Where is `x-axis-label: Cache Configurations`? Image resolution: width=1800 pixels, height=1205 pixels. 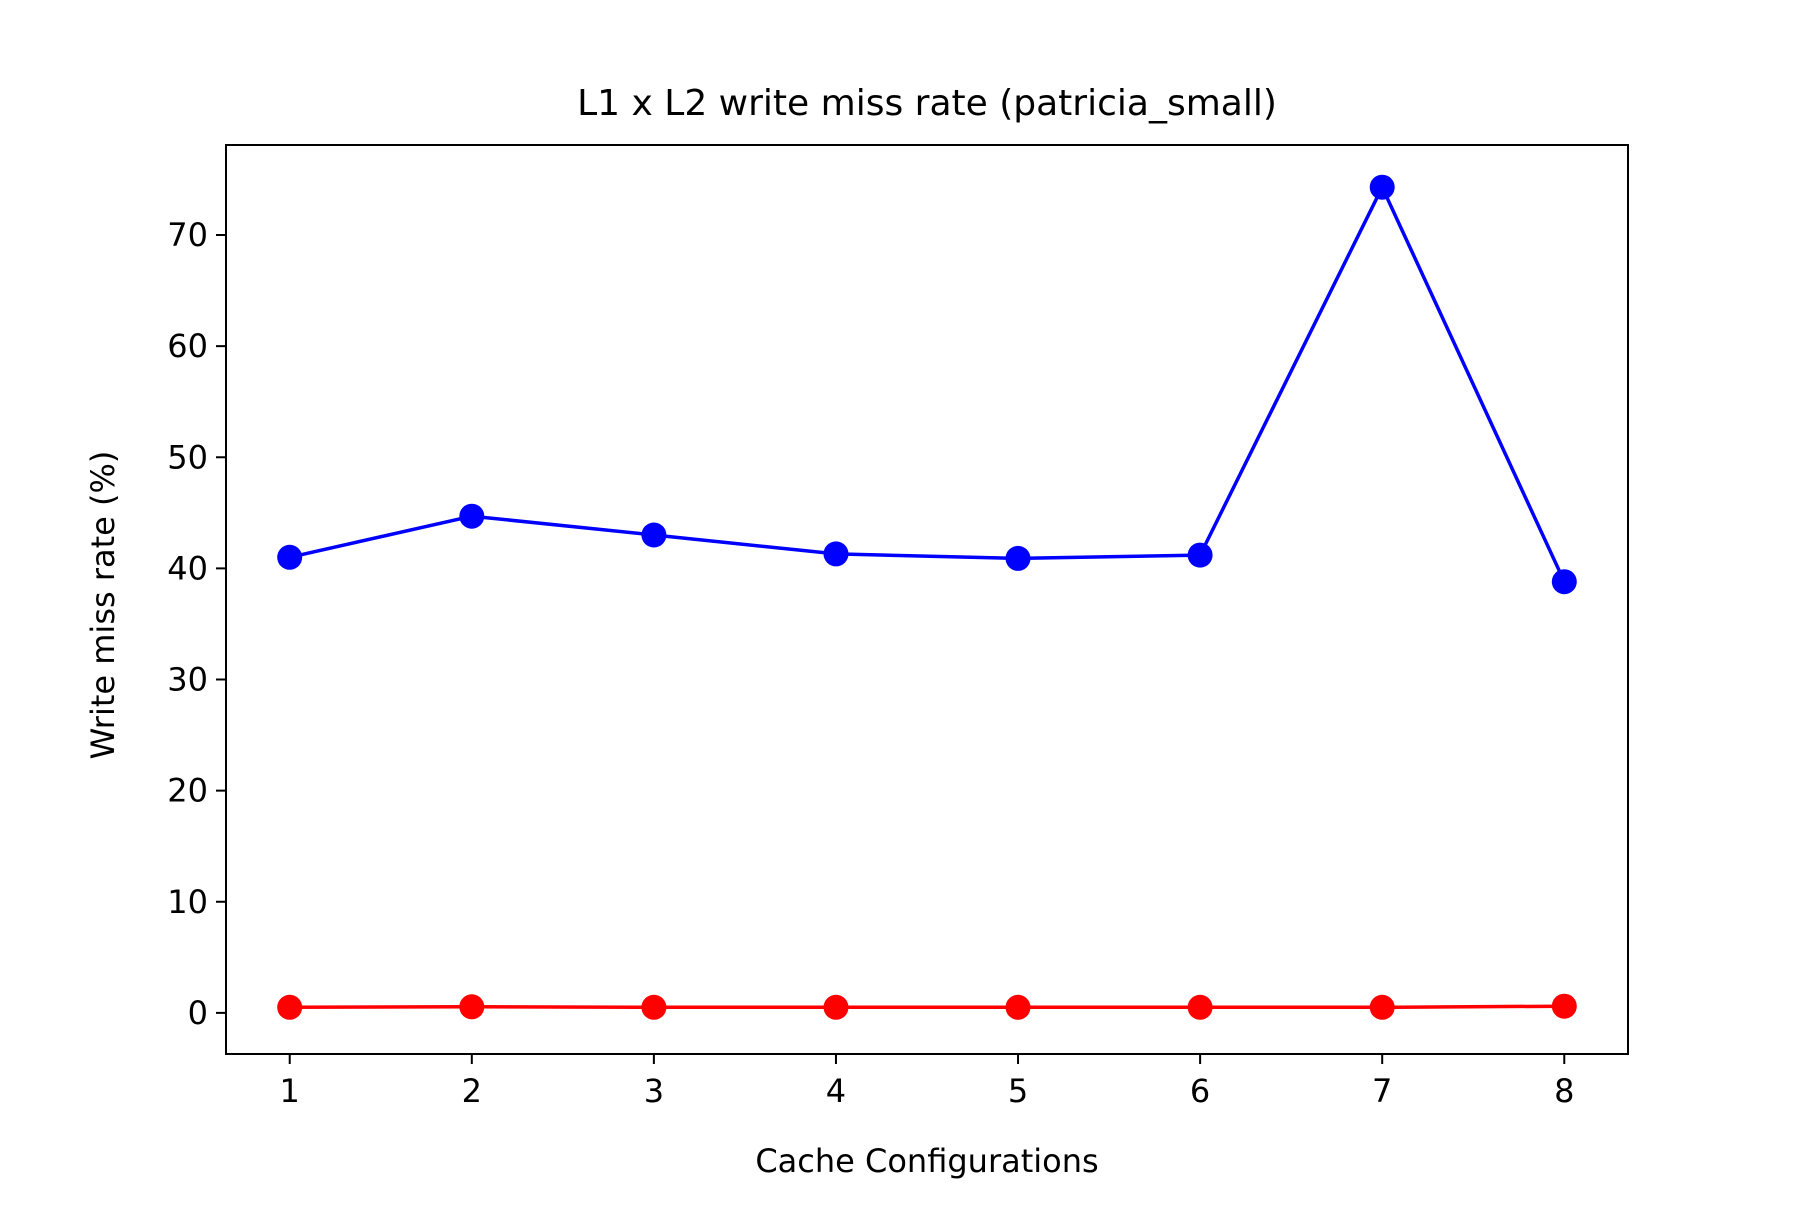 x-axis-label: Cache Configurations is located at coordinates (926, 1161).